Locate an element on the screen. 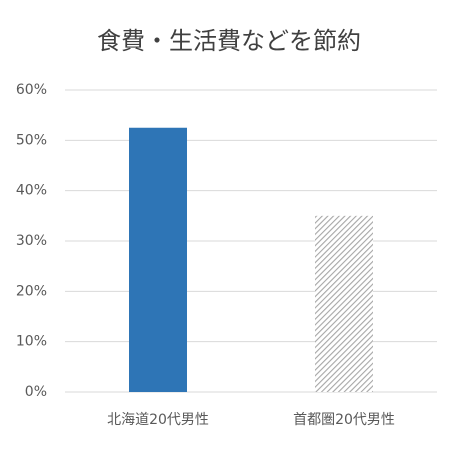 The height and width of the screenshot is (449, 459). x-tick-label: 首都圏20代男性 is located at coordinates (344, 420).